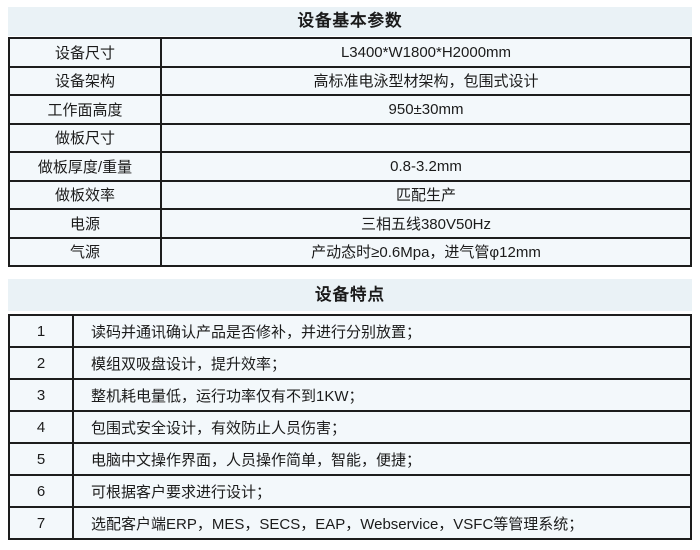  I want to click on feature-text: 整机耗电量低，运行功率仅有不到1KW；, so click(382, 395).